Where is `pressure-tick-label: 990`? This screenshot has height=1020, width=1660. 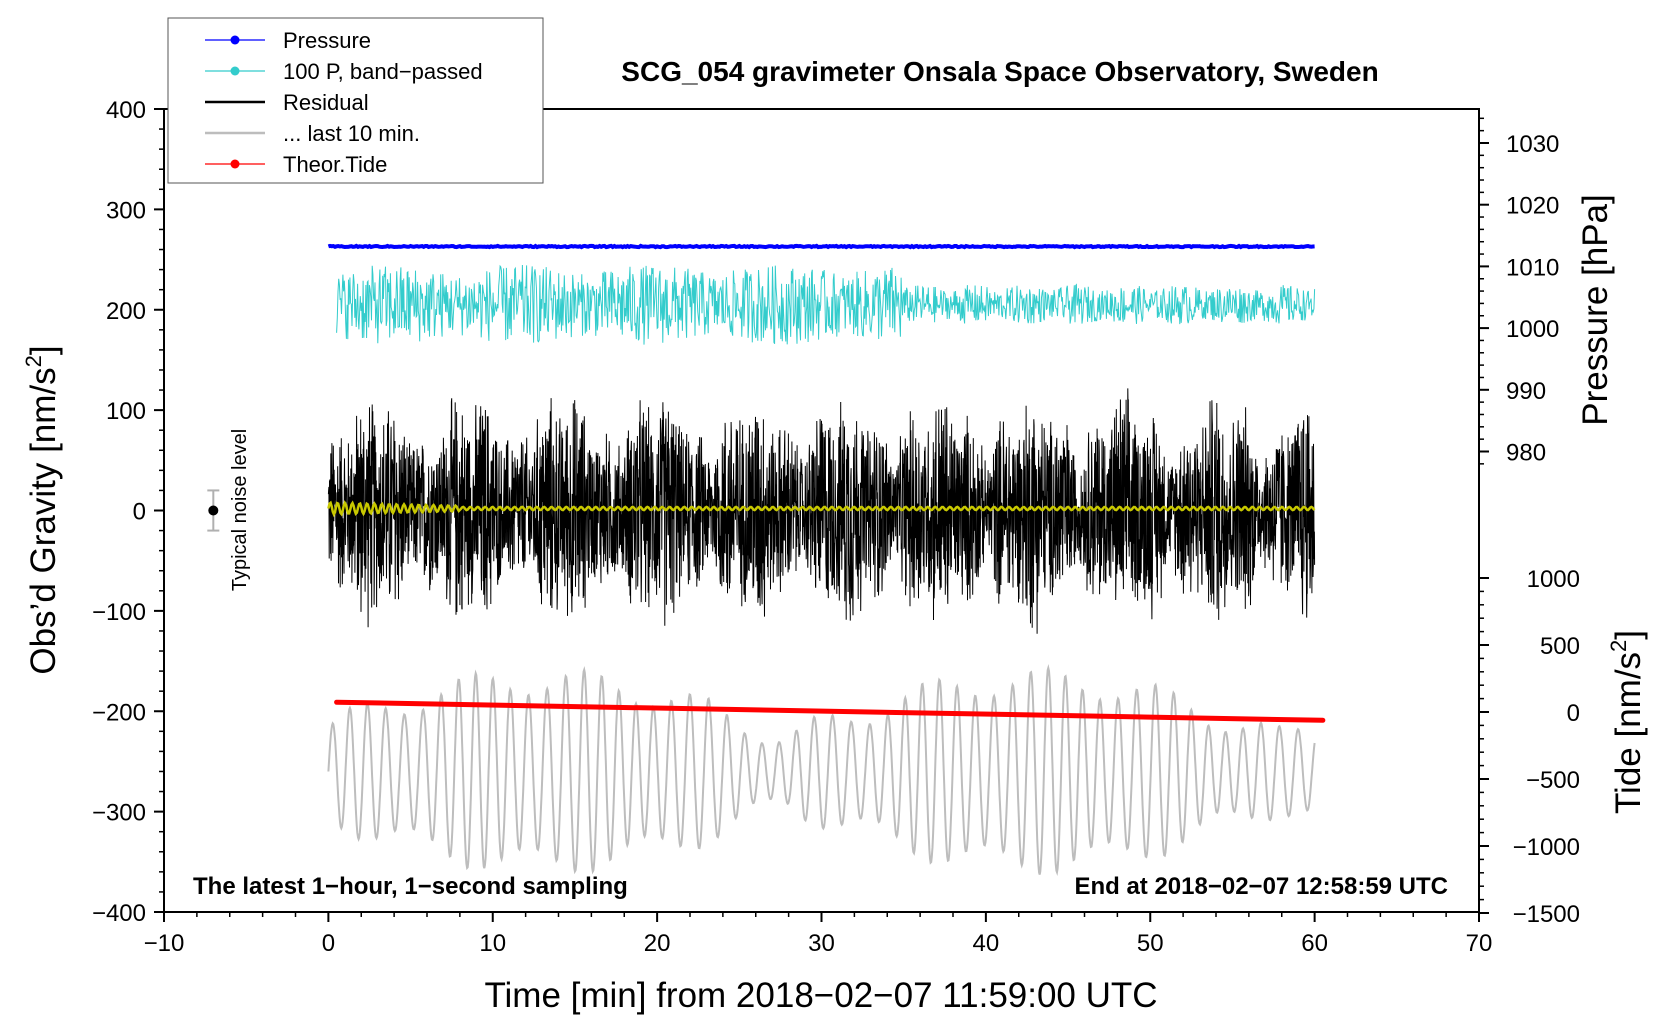 pressure-tick-label: 990 is located at coordinates (1526, 391).